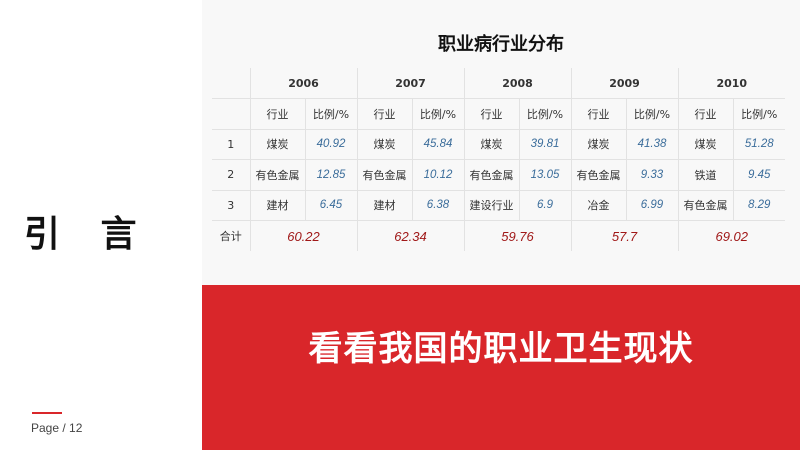 This screenshot has width=800, height=450. What do you see at coordinates (304, 235) in the screenshot?
I see `table-cell: 60.22` at bounding box center [304, 235].